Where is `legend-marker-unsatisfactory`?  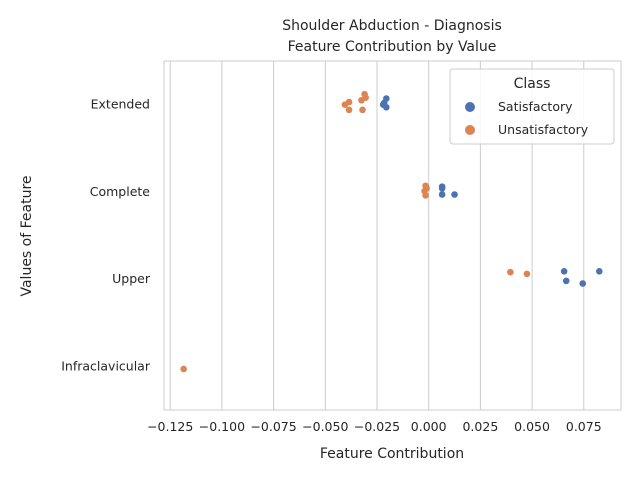
legend-marker-unsatisfactory is located at coordinates (470, 130).